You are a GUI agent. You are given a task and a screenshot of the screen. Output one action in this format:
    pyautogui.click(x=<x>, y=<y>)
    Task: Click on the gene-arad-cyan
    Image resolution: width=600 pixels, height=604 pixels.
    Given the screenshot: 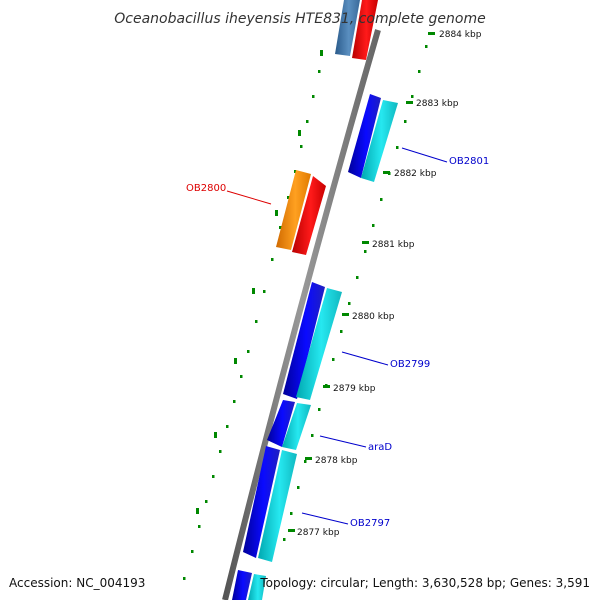 What is the action you would take?
    pyautogui.click(x=296, y=426)
    